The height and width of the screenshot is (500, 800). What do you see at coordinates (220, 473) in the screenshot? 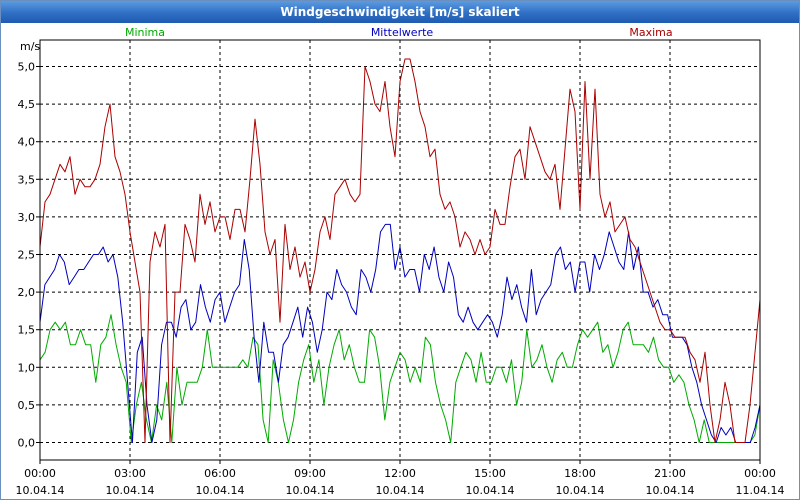
I see `x-tick-time: 06:00` at bounding box center [220, 473].